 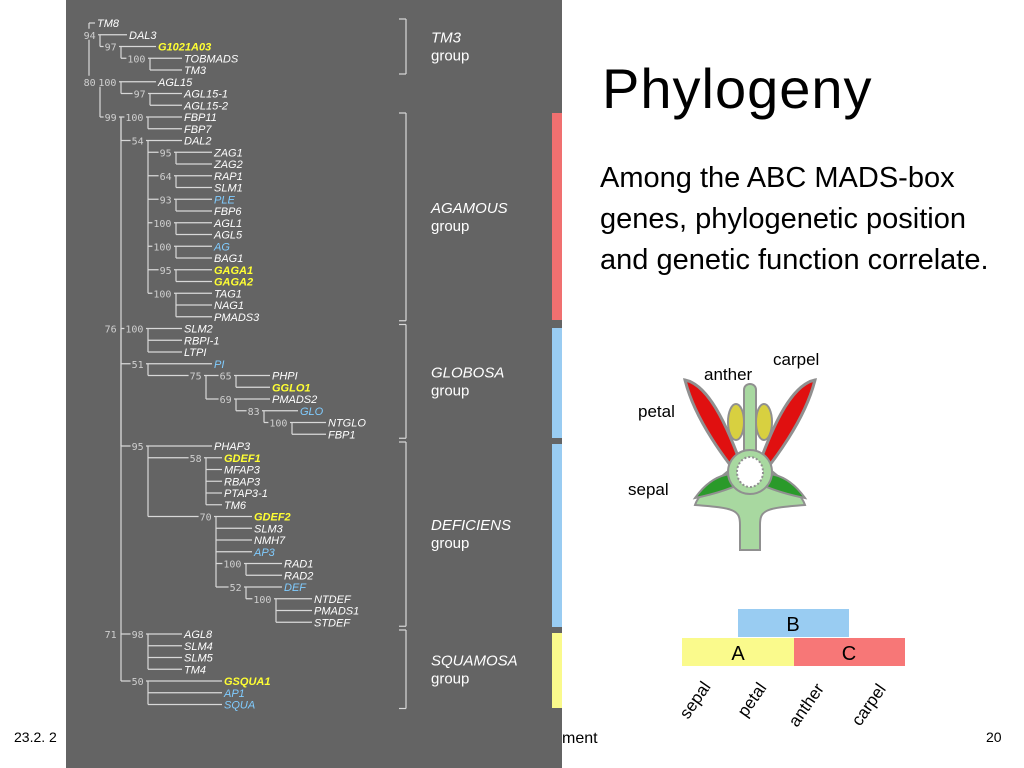 I want to click on support-value: 99, so click(x=111, y=118).